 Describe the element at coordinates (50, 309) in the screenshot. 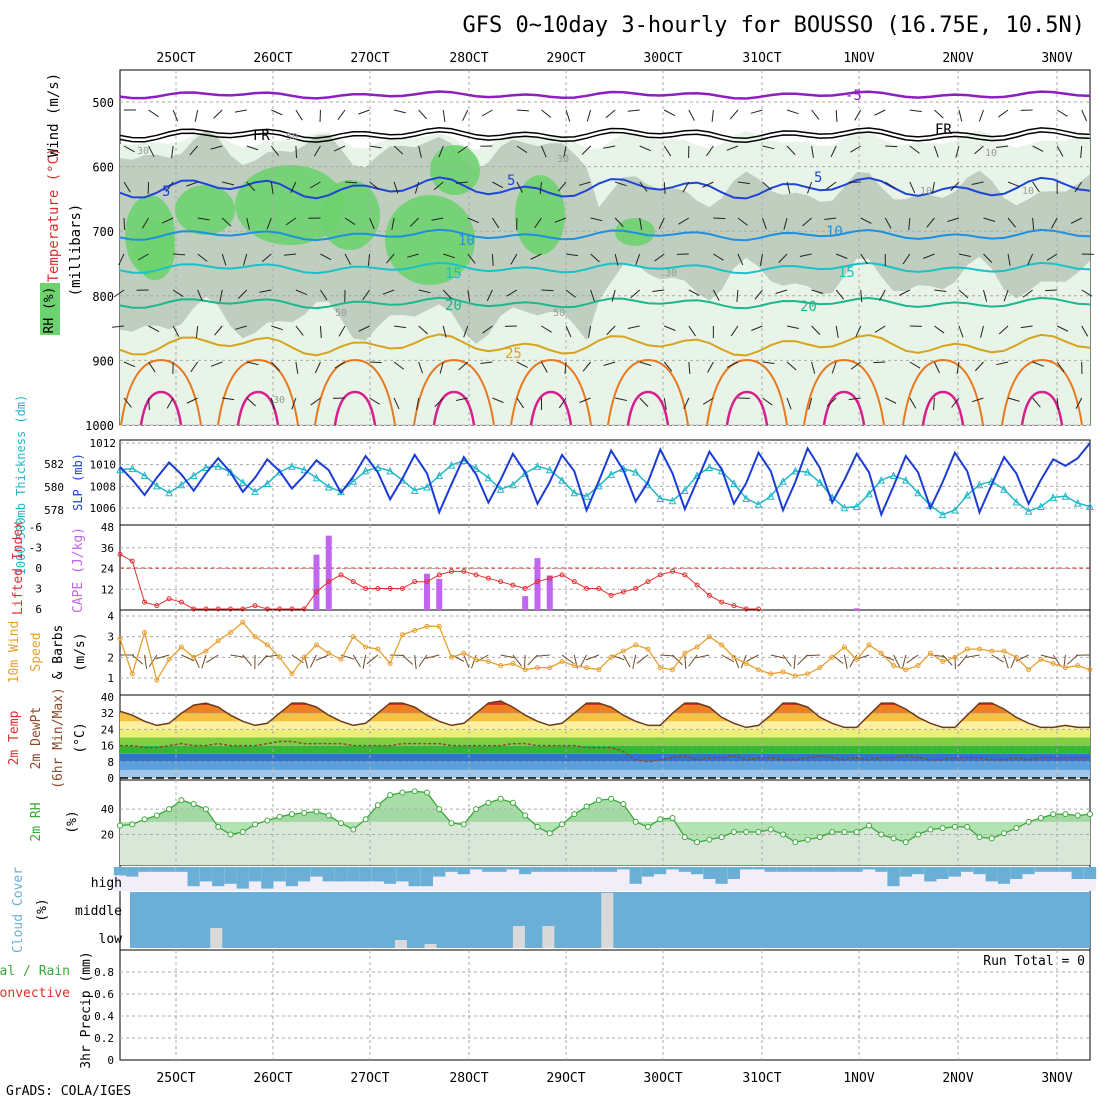

I see `rh-legend-swatch` at that location.